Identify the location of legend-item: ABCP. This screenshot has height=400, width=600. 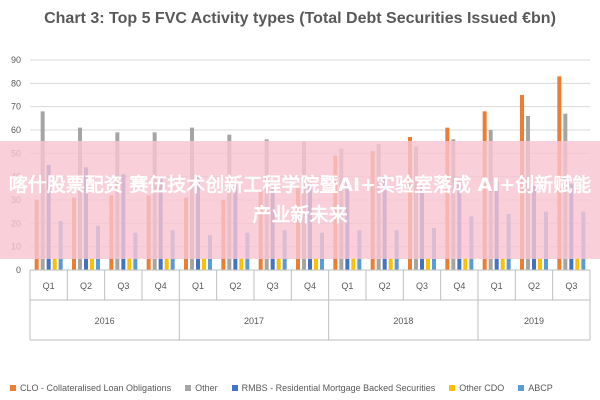
(535, 388).